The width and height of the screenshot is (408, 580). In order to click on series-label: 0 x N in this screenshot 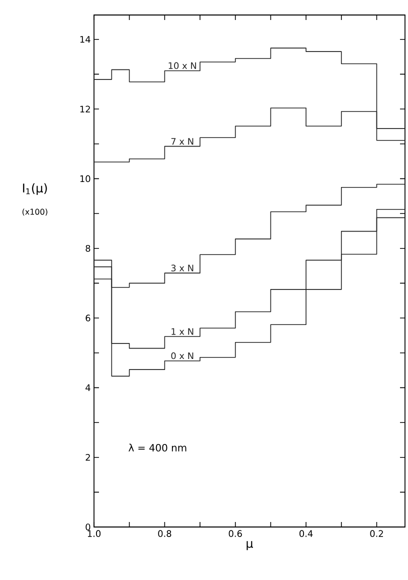, I will do `click(182, 356)`.